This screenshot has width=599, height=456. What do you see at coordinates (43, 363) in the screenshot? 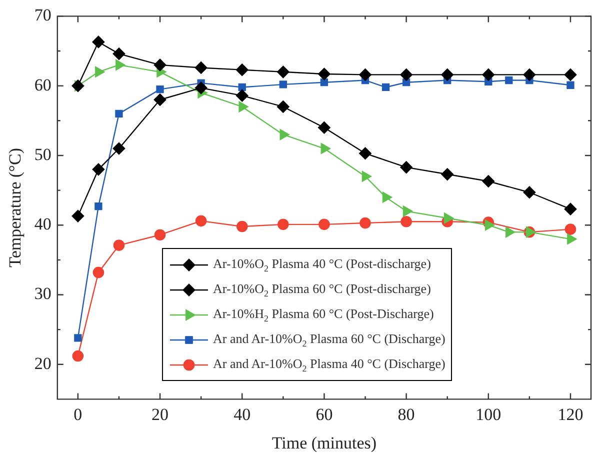
I see `y-tick-label: 20` at bounding box center [43, 363].